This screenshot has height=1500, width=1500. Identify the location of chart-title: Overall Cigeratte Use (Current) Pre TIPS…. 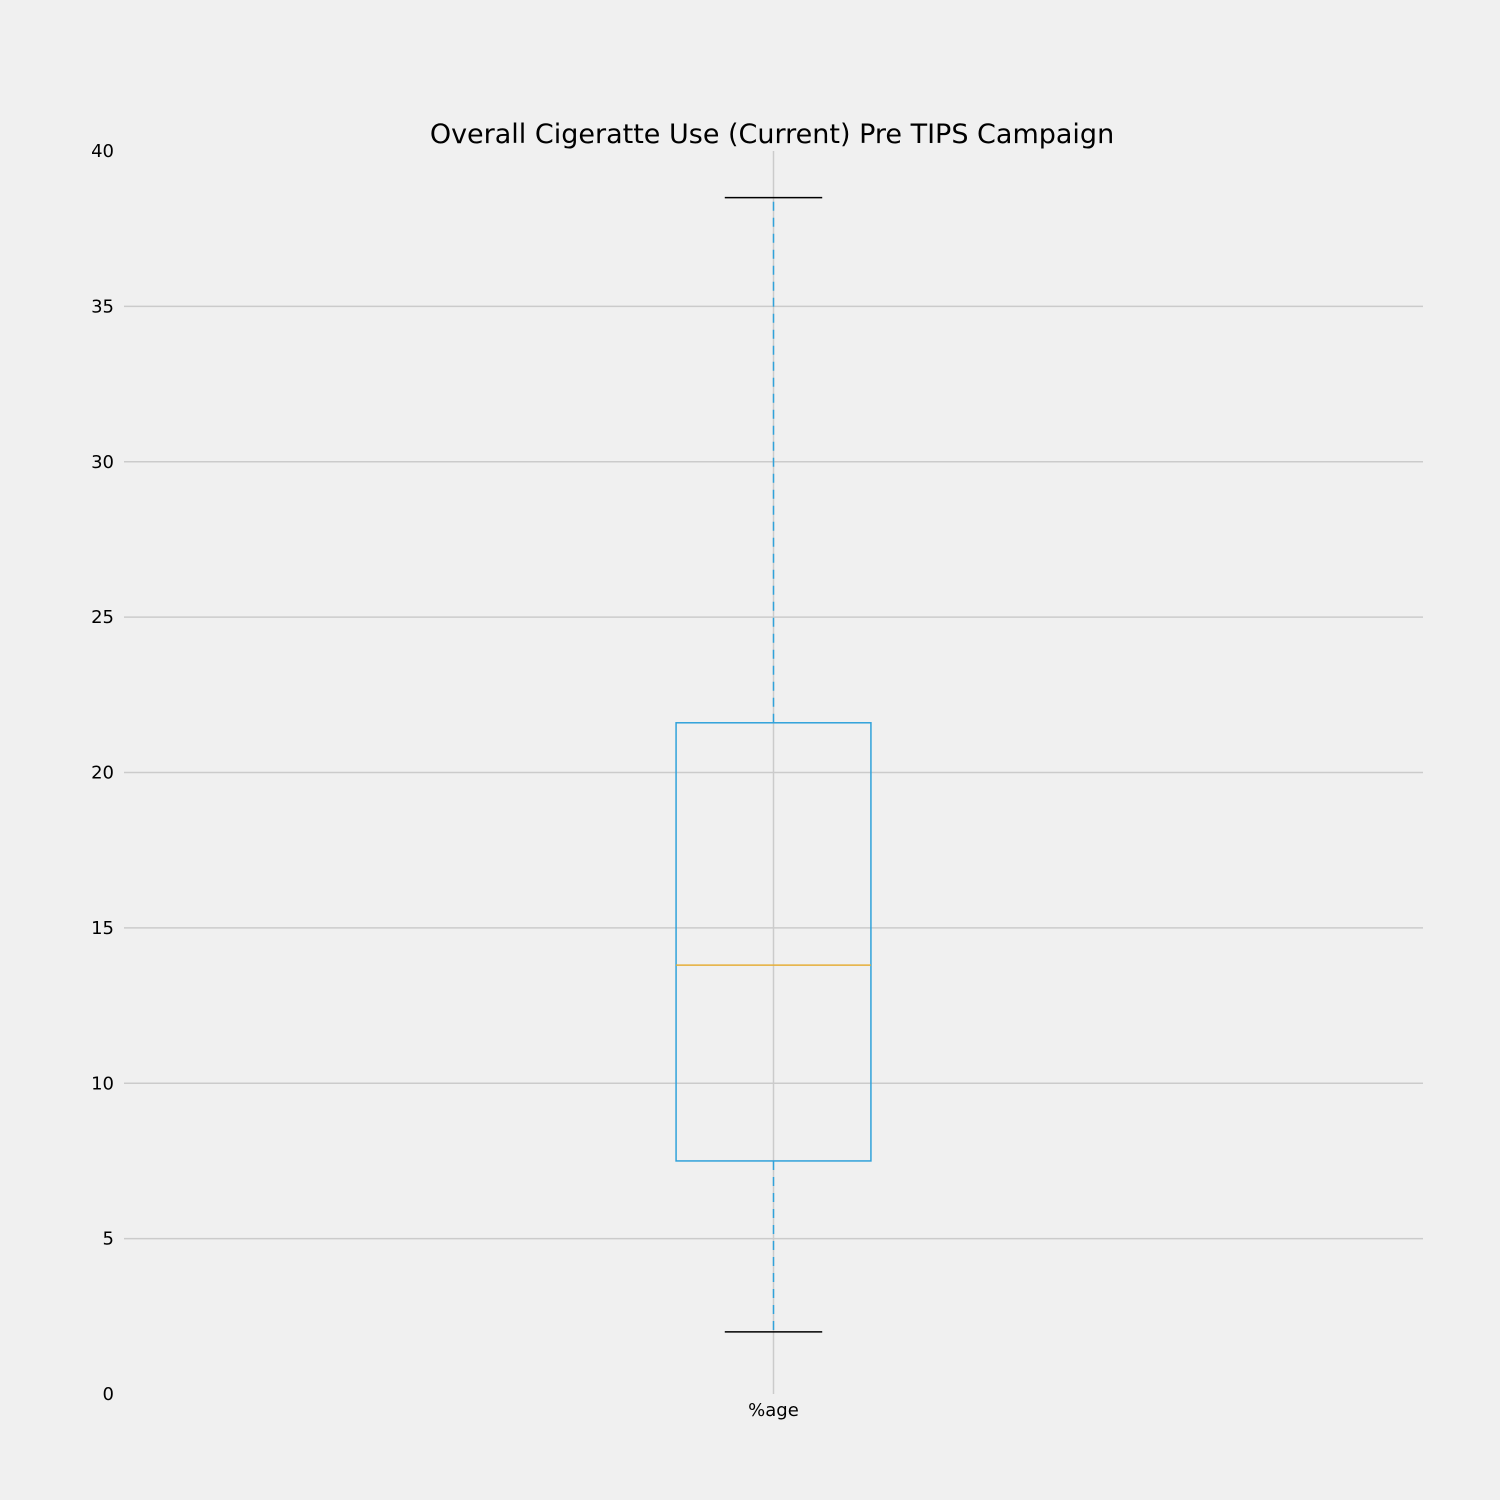
(772, 134).